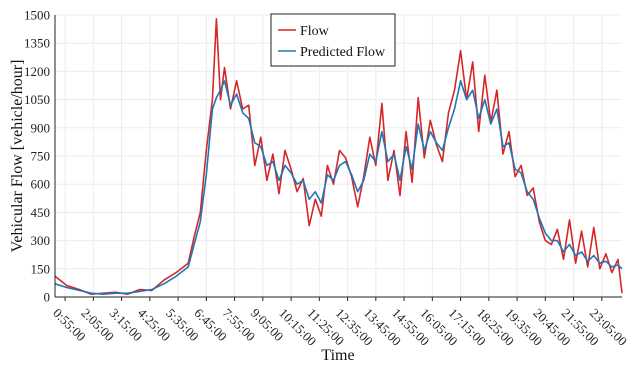 The height and width of the screenshot is (365, 638). I want to click on y-tick-label: 1500, so click(37, 15).